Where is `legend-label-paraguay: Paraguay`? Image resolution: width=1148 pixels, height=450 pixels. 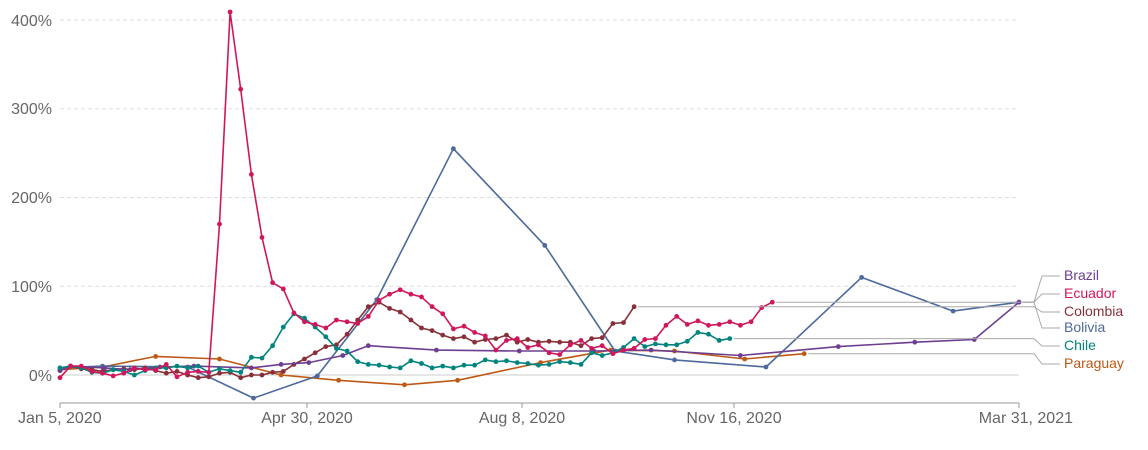 legend-label-paraguay: Paraguay is located at coordinates (1094, 363).